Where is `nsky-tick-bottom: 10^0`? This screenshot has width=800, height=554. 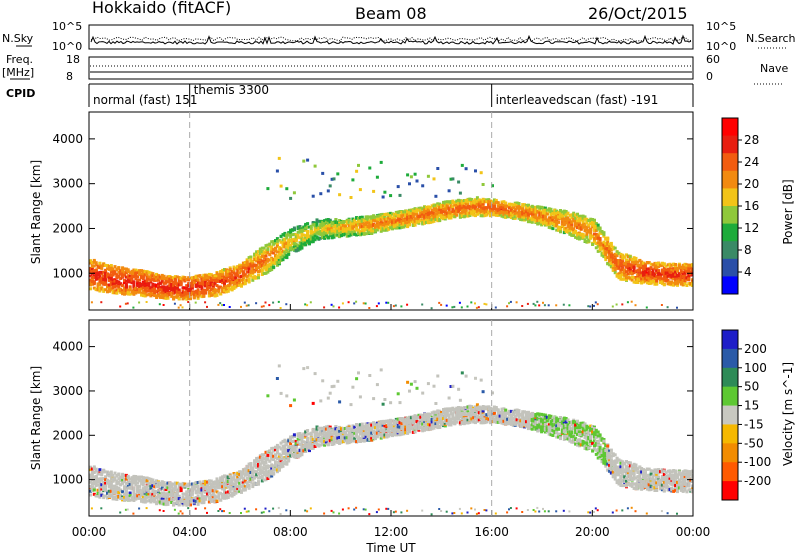 nsky-tick-bottom: 10^0 is located at coordinates (67, 46).